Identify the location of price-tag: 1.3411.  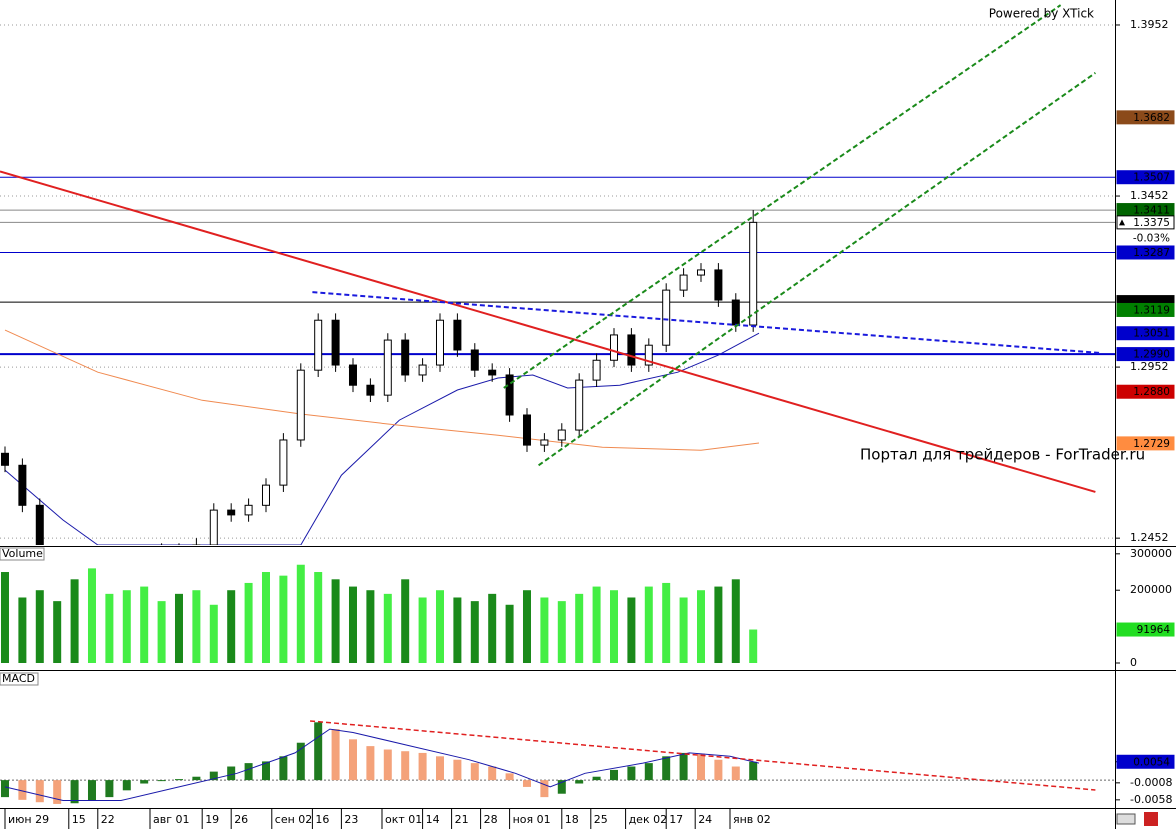
(1151, 211).